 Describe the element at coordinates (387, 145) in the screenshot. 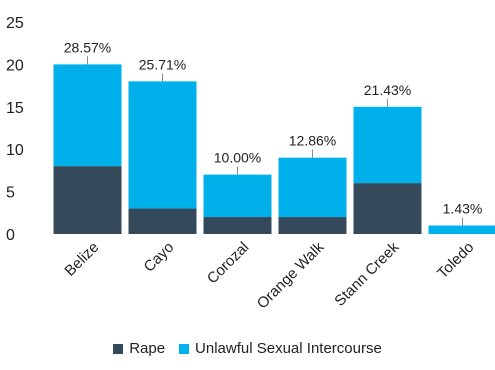

I see `bar-stann-creek-unlawful-sexual-intercourse` at that location.